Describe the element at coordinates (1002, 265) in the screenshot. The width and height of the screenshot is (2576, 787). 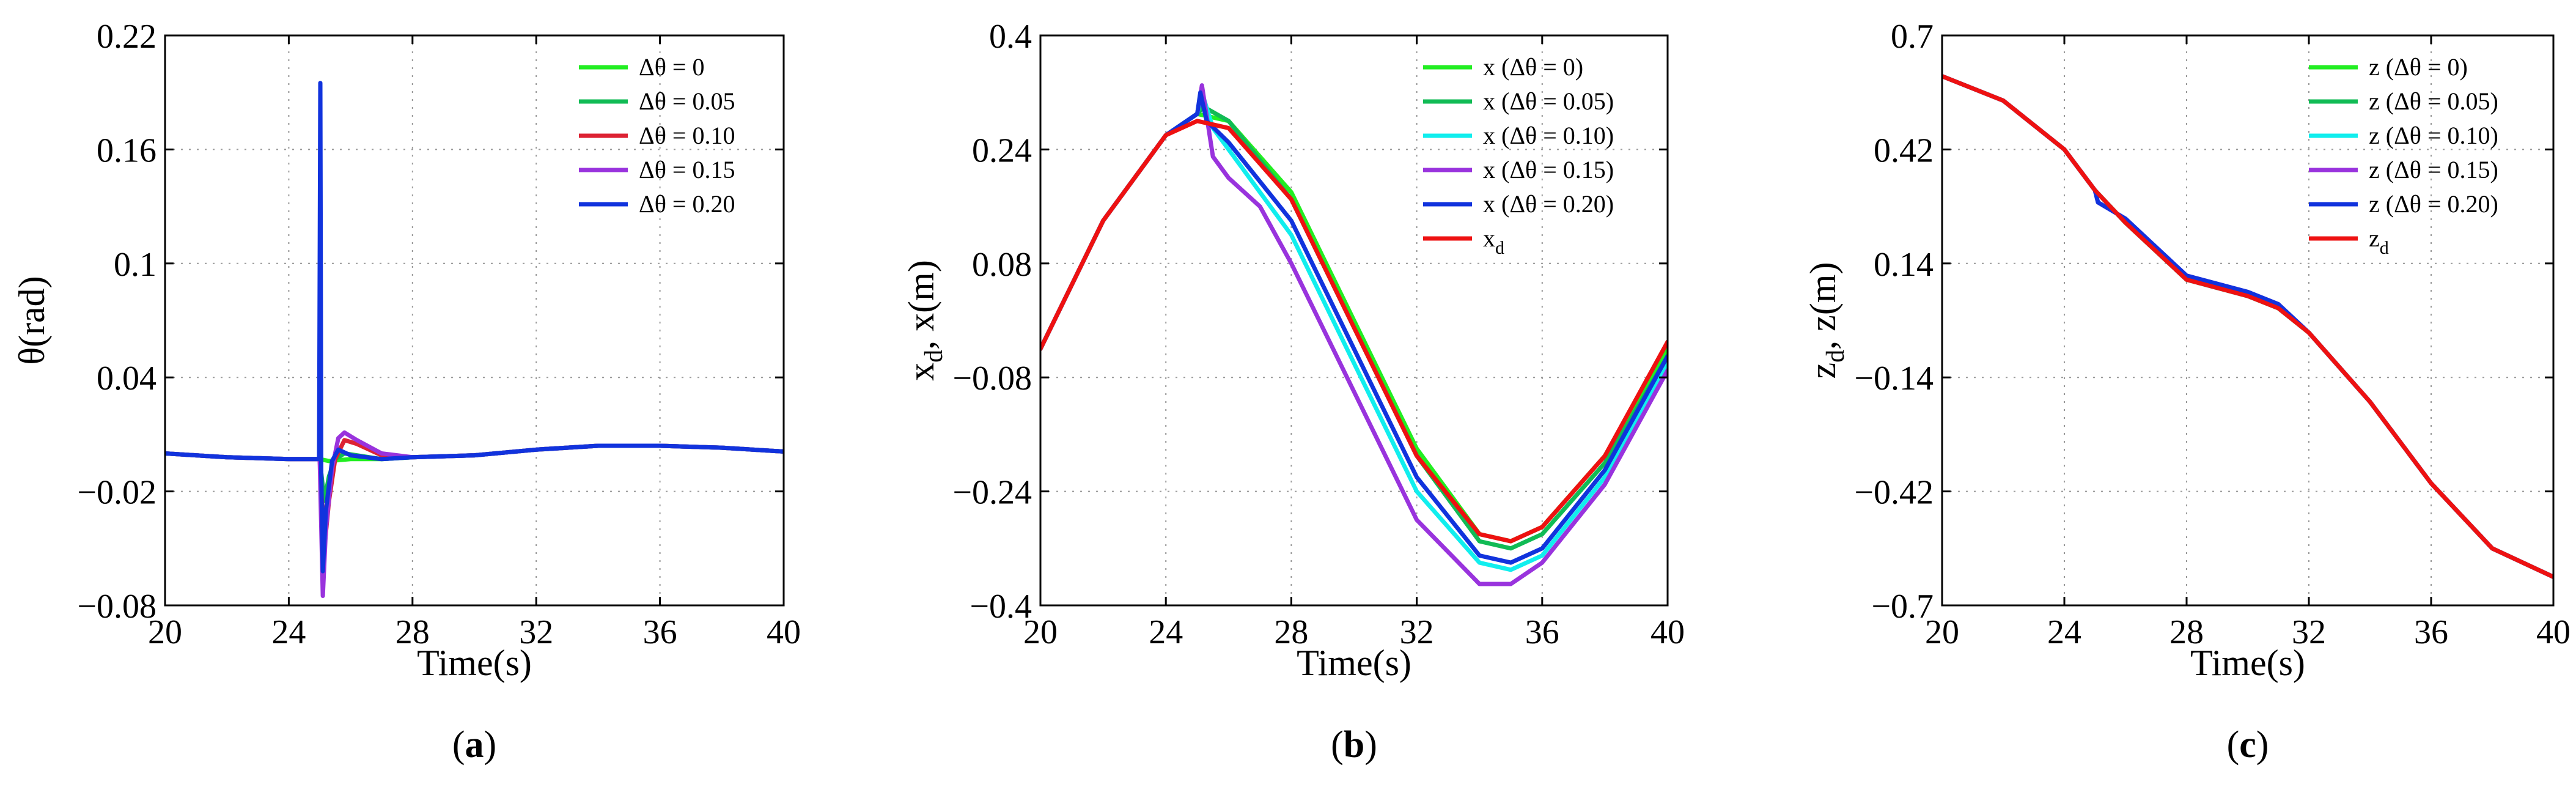
I see `y-tick-label: 0.08` at that location.